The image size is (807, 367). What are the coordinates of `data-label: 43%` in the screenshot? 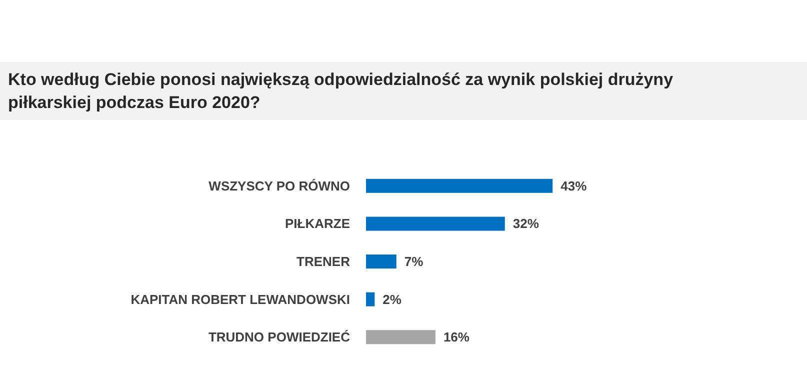 It's located at (574, 186).